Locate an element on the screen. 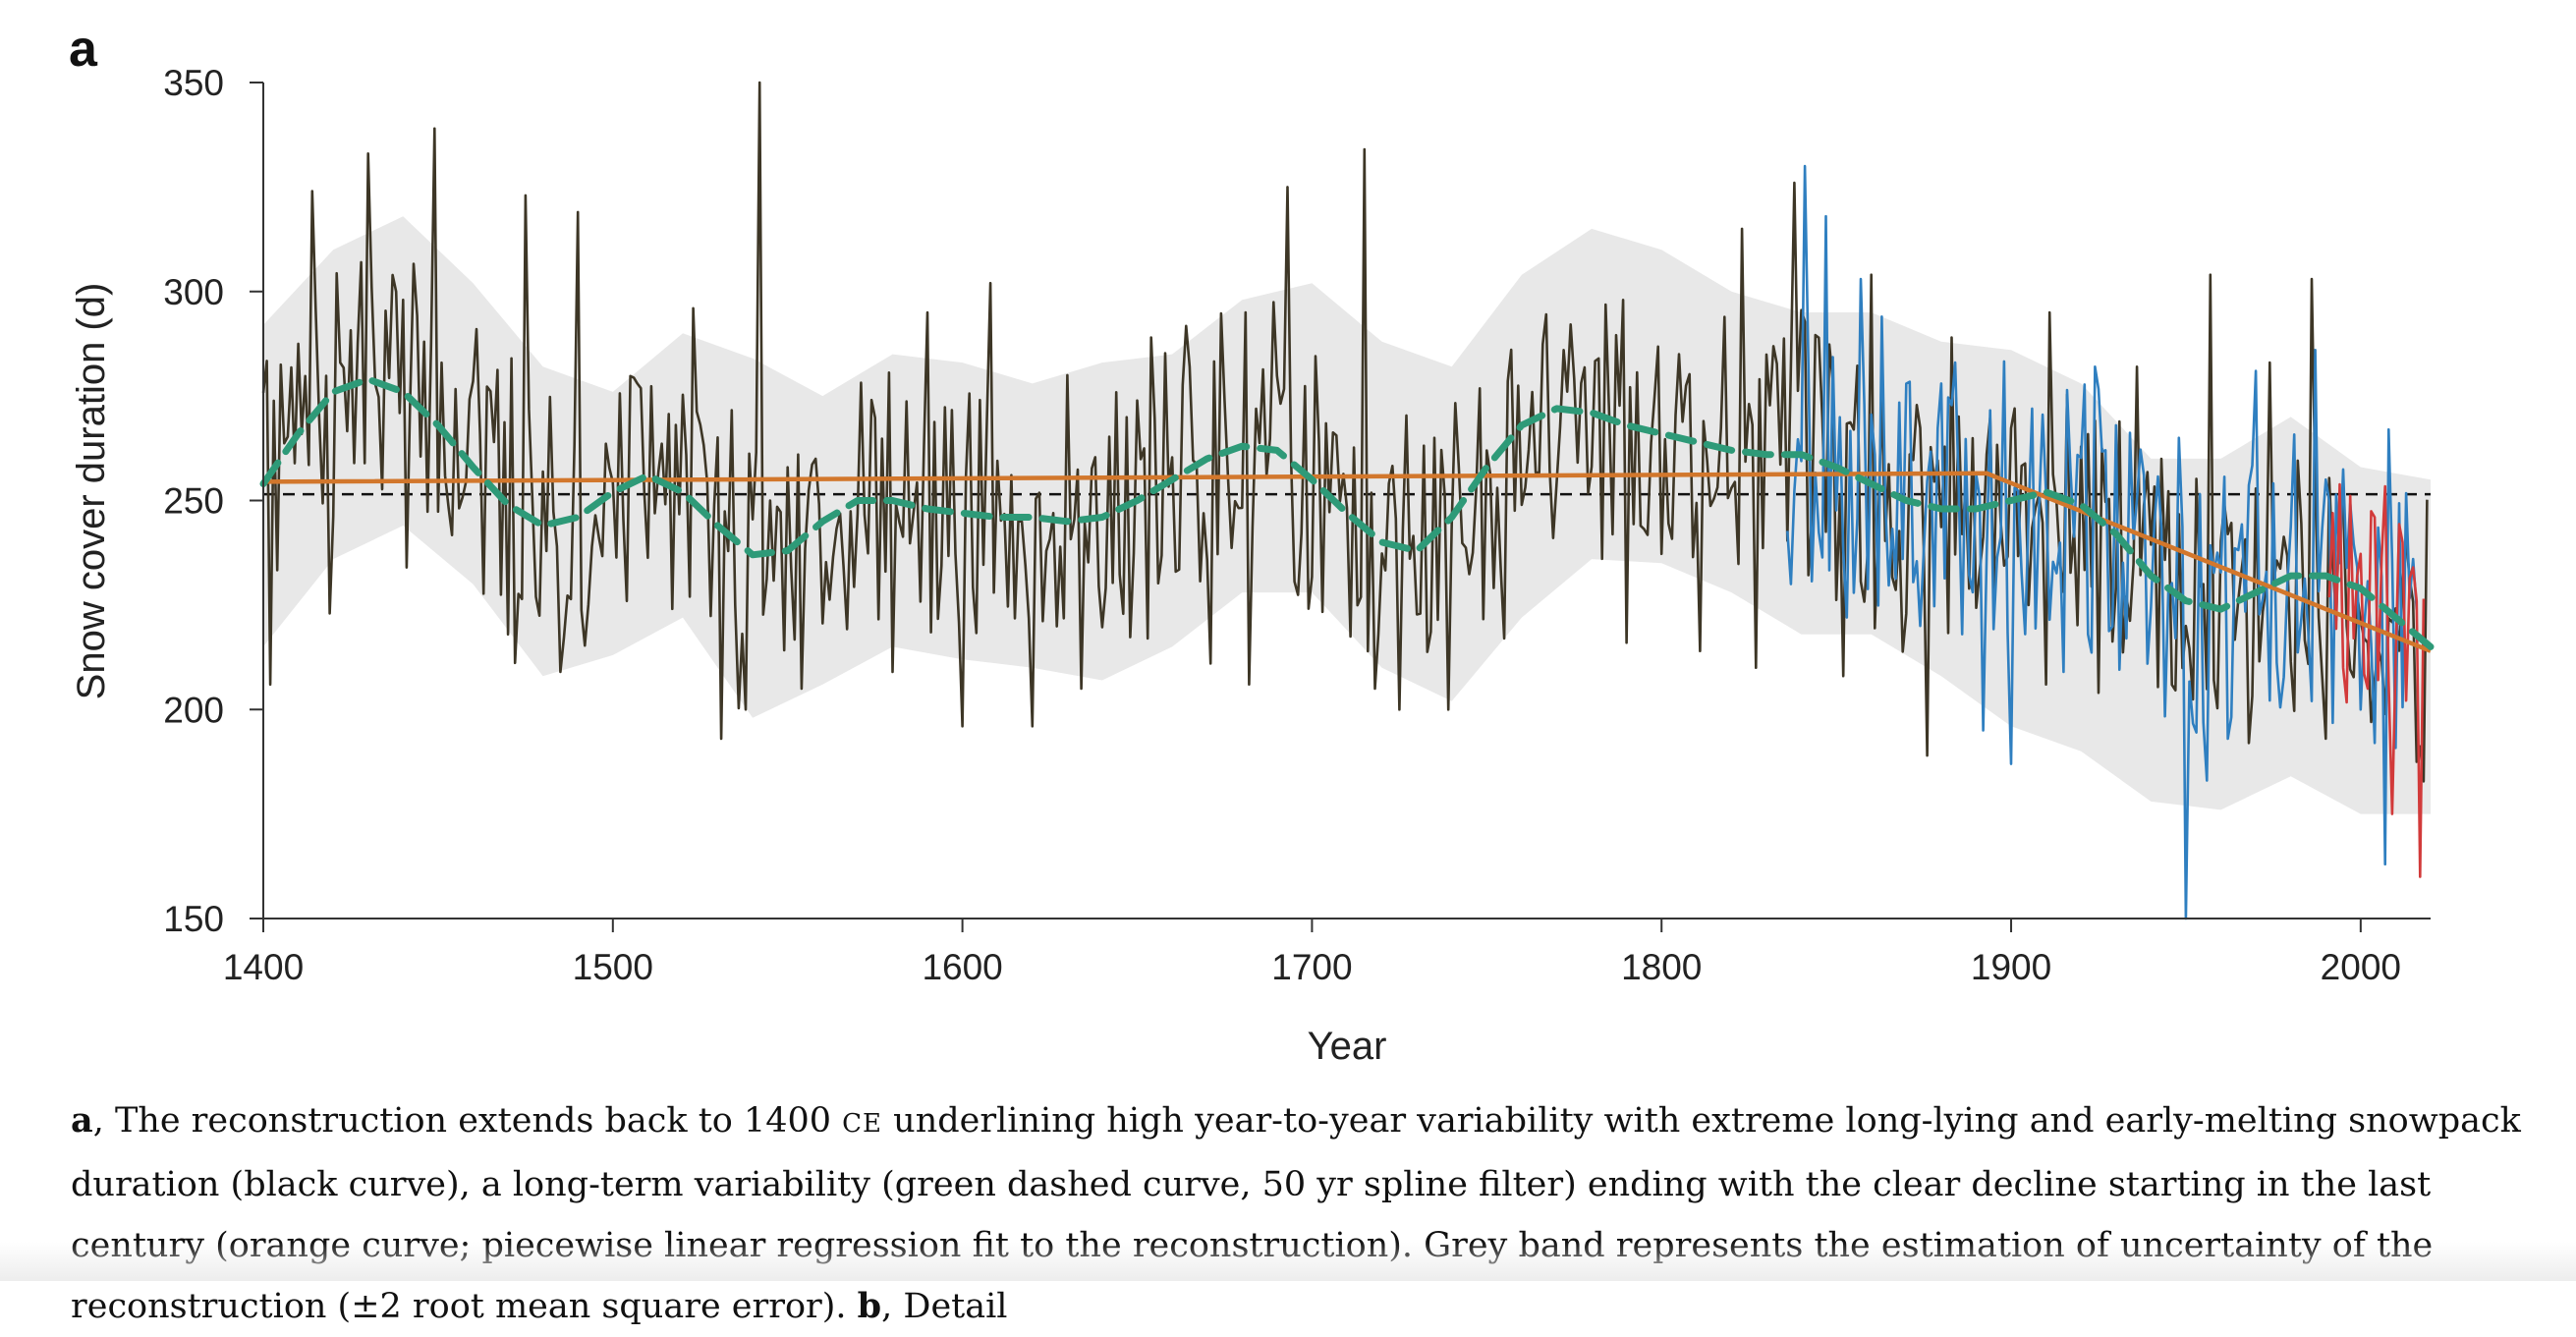 This screenshot has width=2576, height=1337. x-tick-label: 1400 is located at coordinates (263, 967).